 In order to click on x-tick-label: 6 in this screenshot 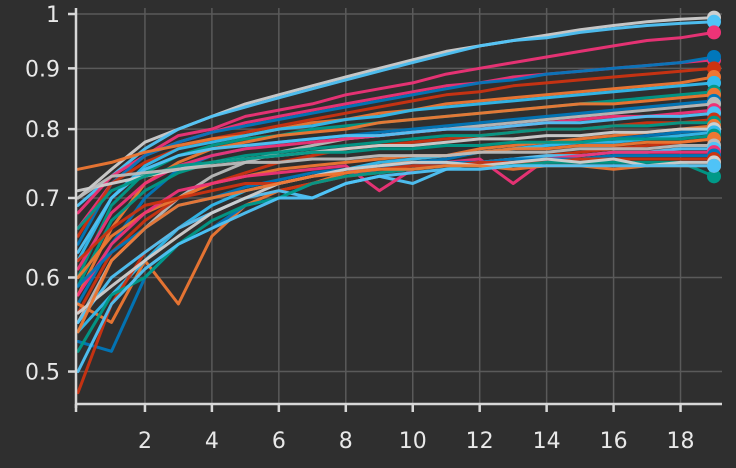, I will do `click(279, 441)`.